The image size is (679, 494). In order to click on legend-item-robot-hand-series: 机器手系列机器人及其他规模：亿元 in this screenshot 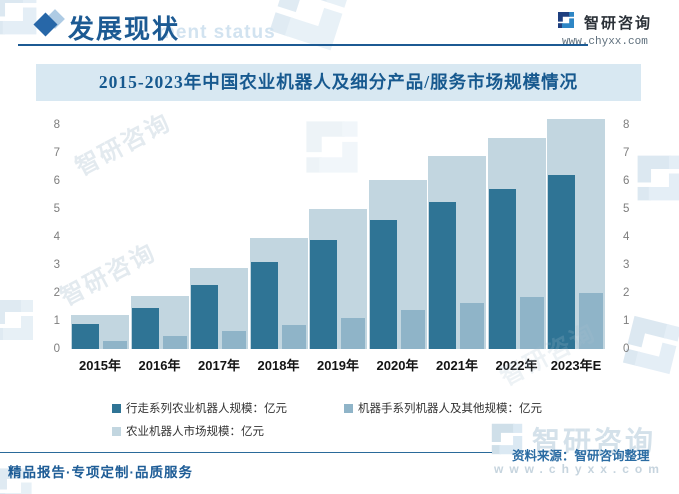, I will do `click(443, 408)`.